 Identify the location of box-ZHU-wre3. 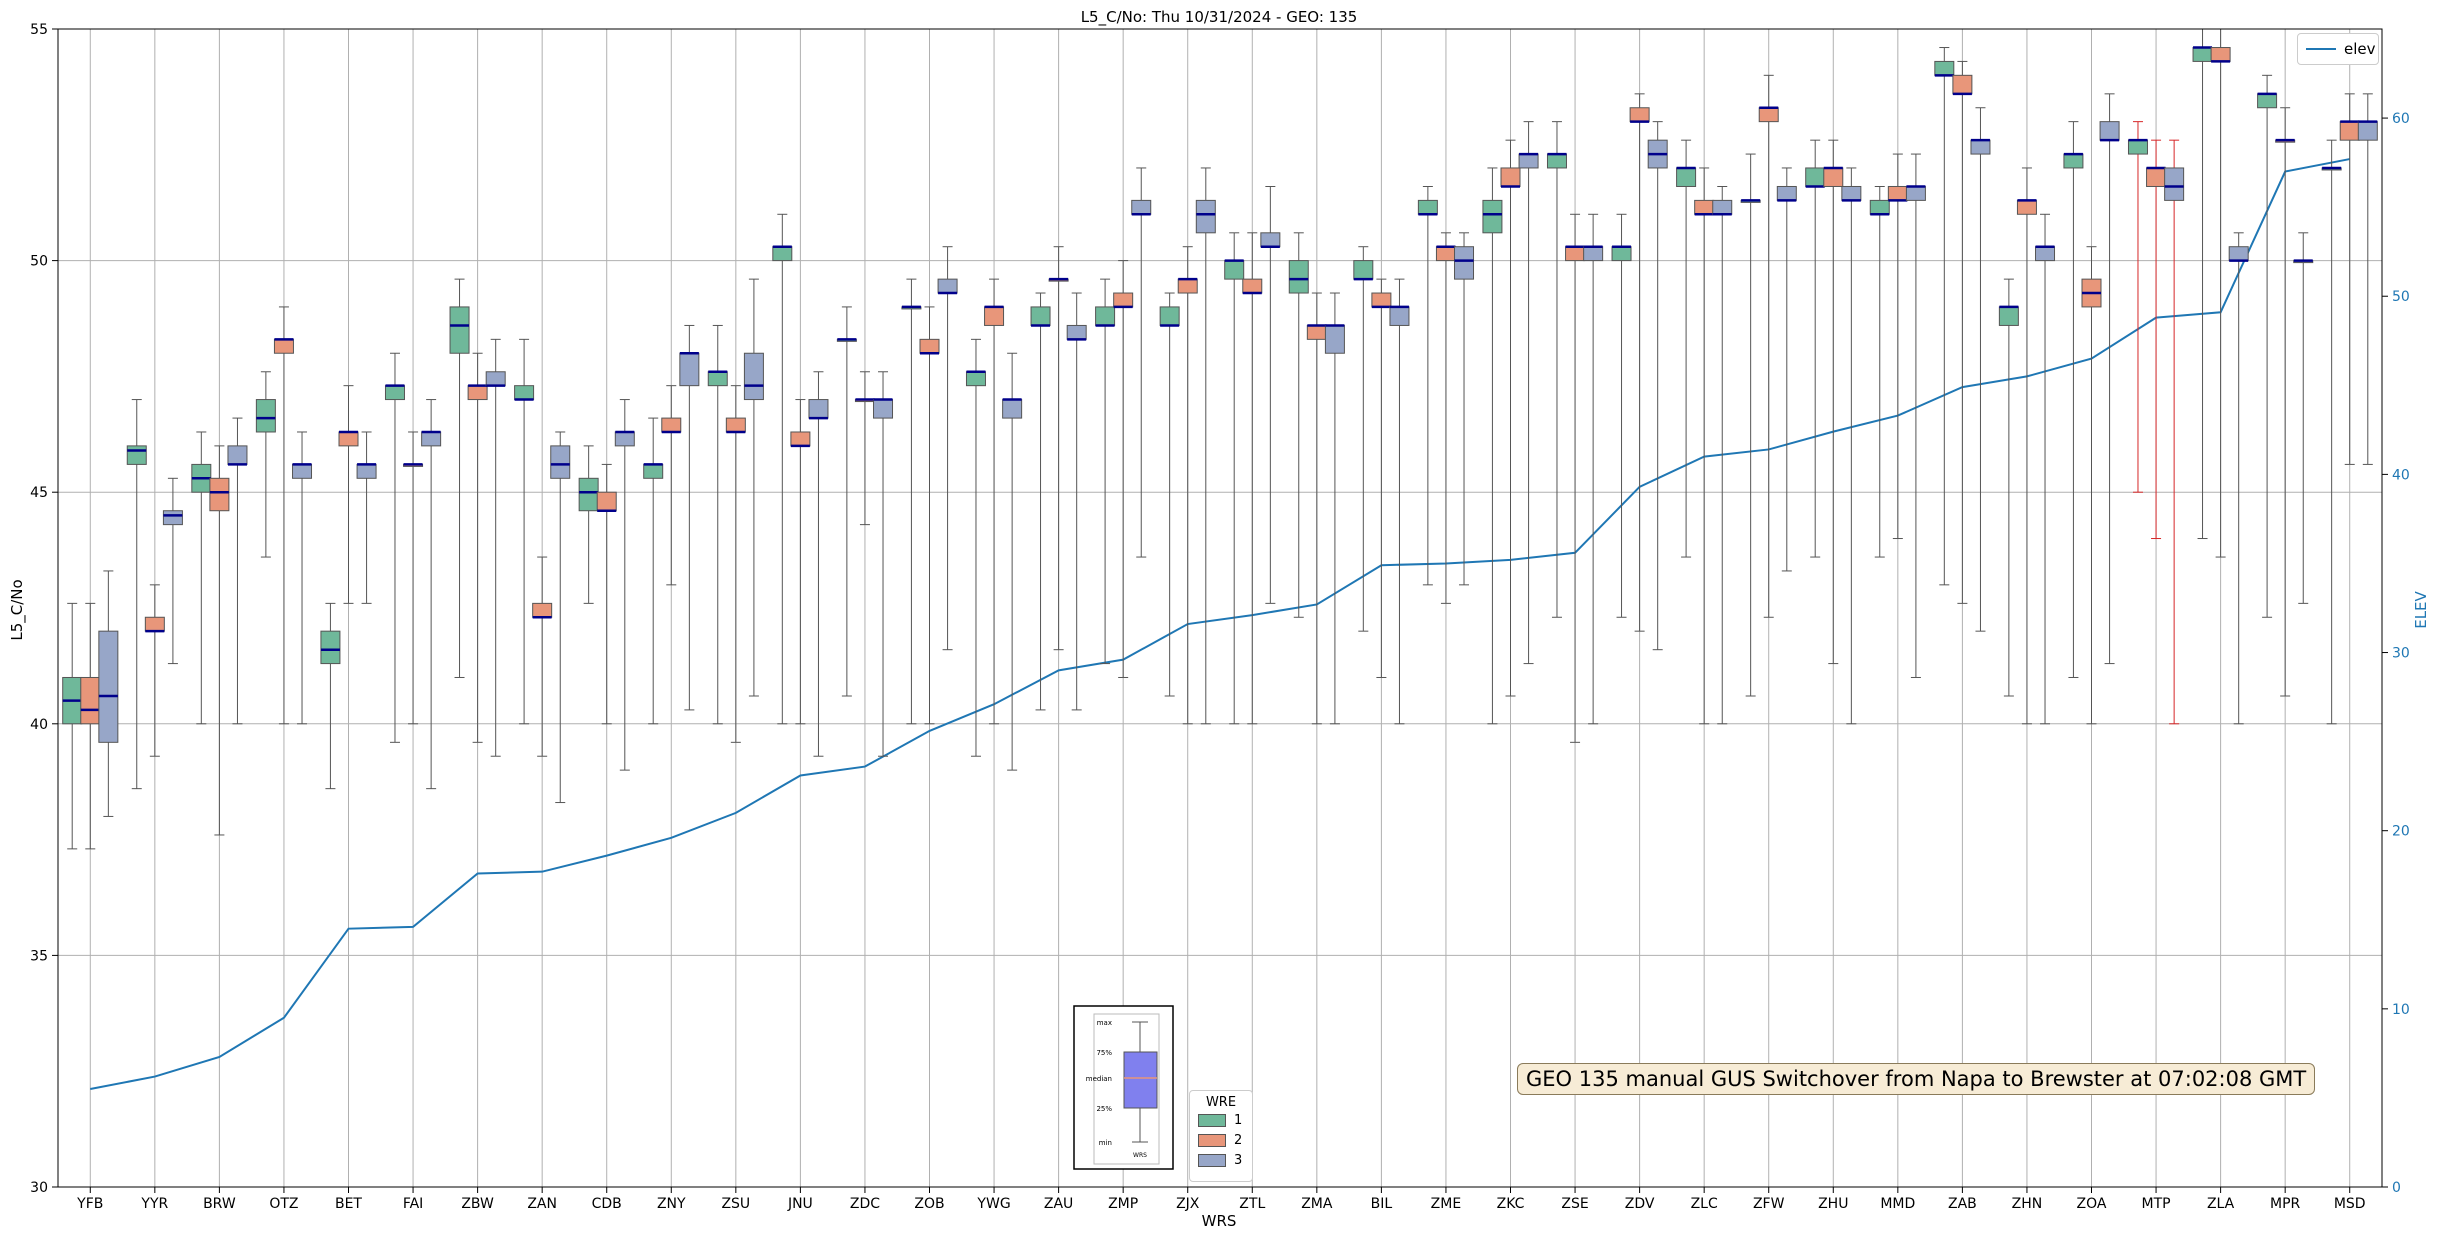
(1851, 446).